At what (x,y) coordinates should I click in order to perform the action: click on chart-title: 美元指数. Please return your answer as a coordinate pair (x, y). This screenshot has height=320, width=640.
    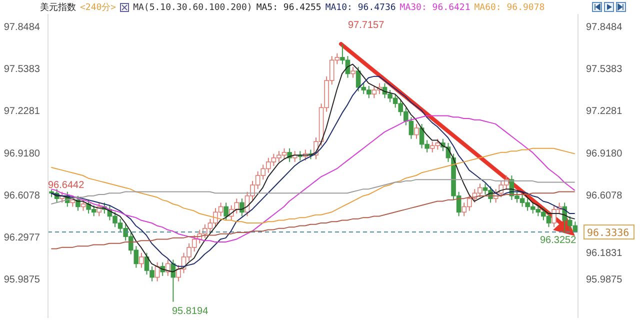
    Looking at the image, I should click on (58, 8).